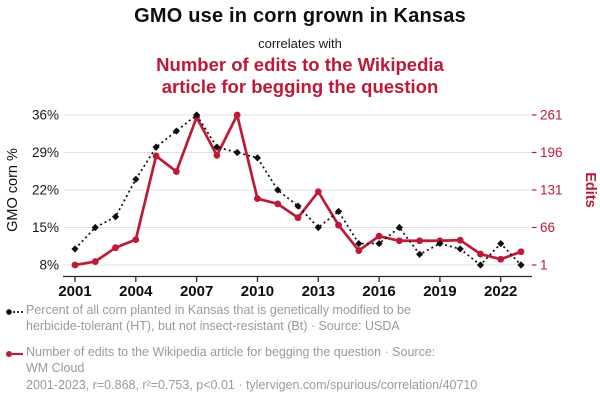  Describe the element at coordinates (439, 291) in the screenshot. I see `svg-text: 2019` at that location.